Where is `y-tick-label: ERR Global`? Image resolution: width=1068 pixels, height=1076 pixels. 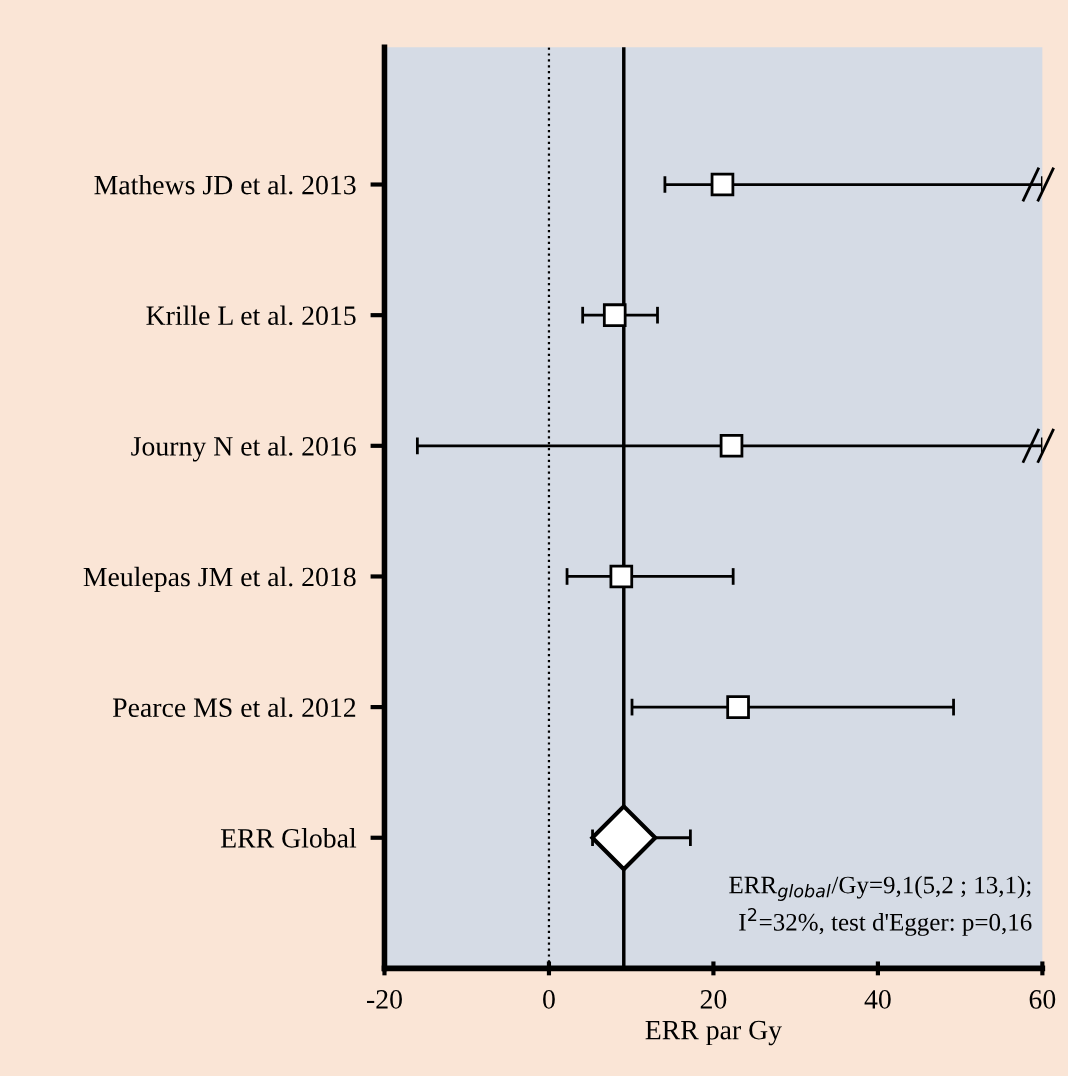 y-tick-label: ERR Global is located at coordinates (288, 838).